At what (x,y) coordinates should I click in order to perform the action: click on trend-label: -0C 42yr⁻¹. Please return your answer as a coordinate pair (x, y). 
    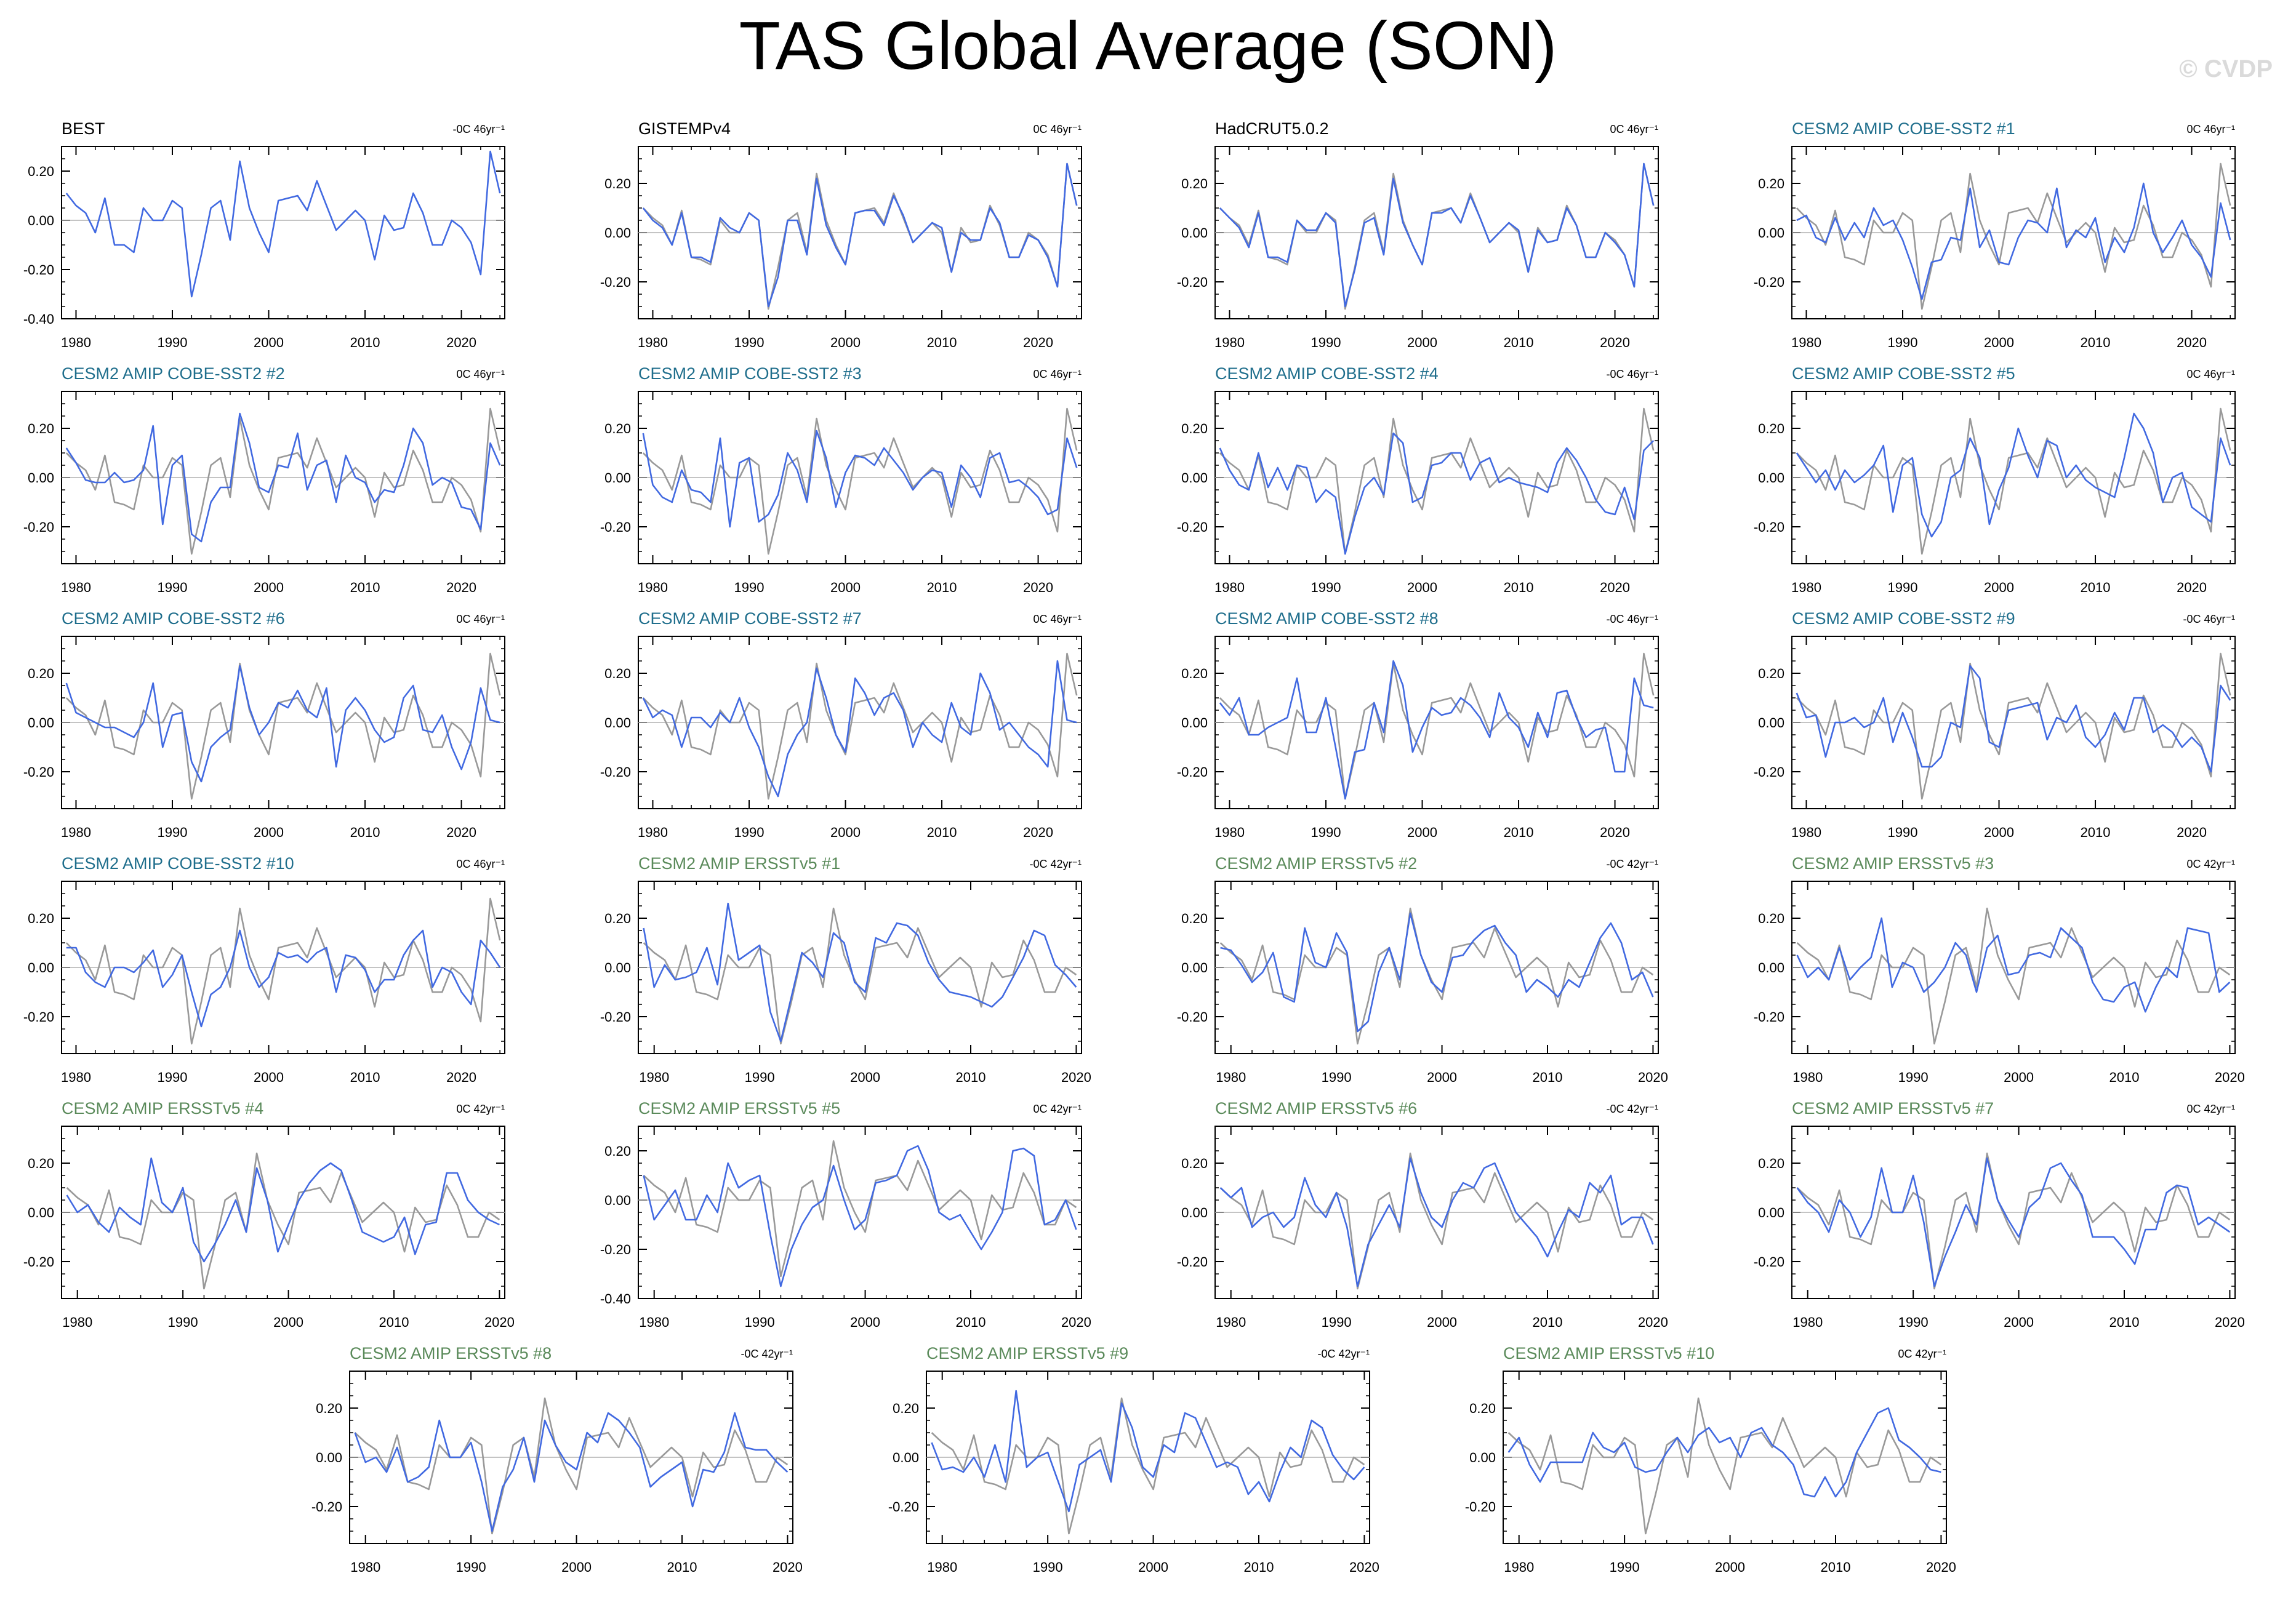
    Looking at the image, I should click on (1632, 1109).